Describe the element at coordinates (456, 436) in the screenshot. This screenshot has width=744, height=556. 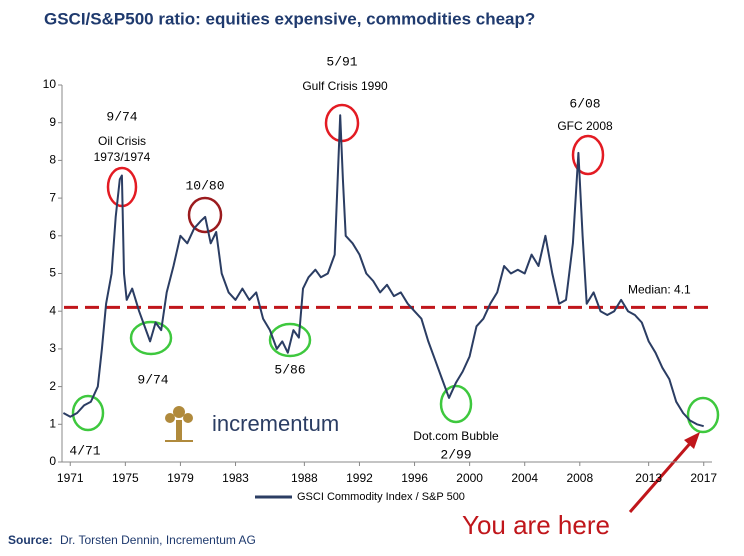
I see `annotation: Dot.com Bubble` at that location.